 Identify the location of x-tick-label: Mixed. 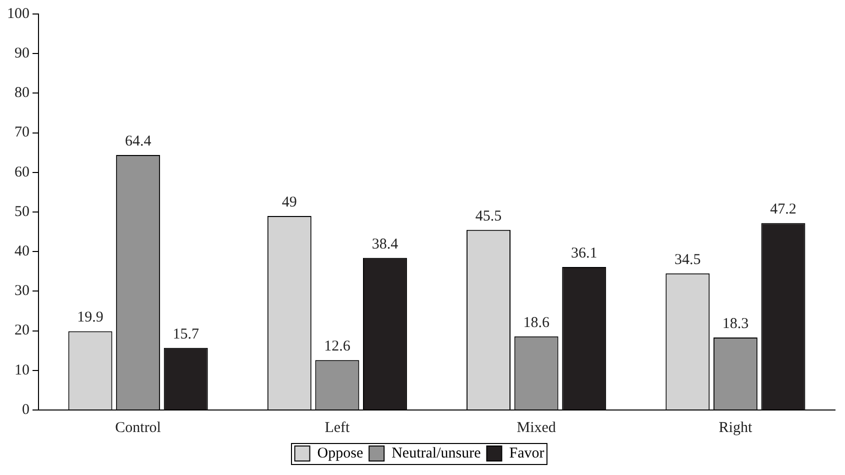
(536, 428).